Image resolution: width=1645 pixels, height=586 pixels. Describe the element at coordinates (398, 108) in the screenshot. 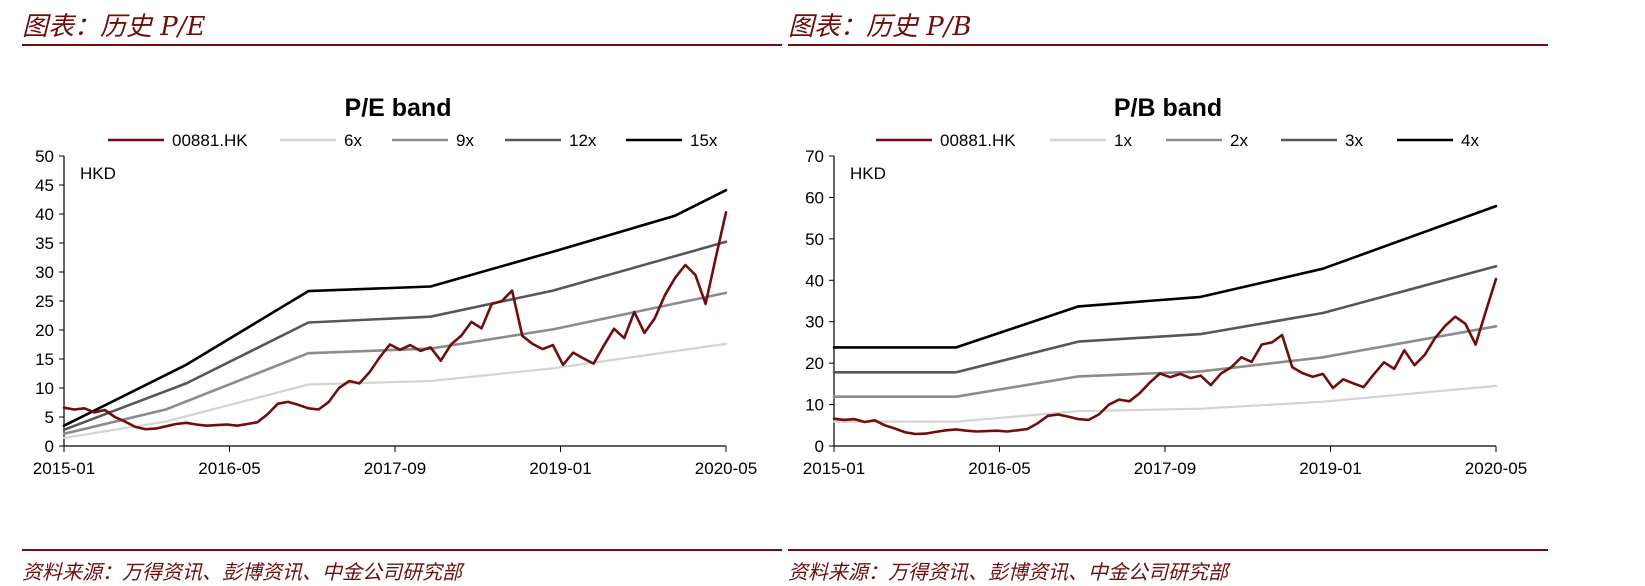

I see `chart-title: P/E band` at that location.